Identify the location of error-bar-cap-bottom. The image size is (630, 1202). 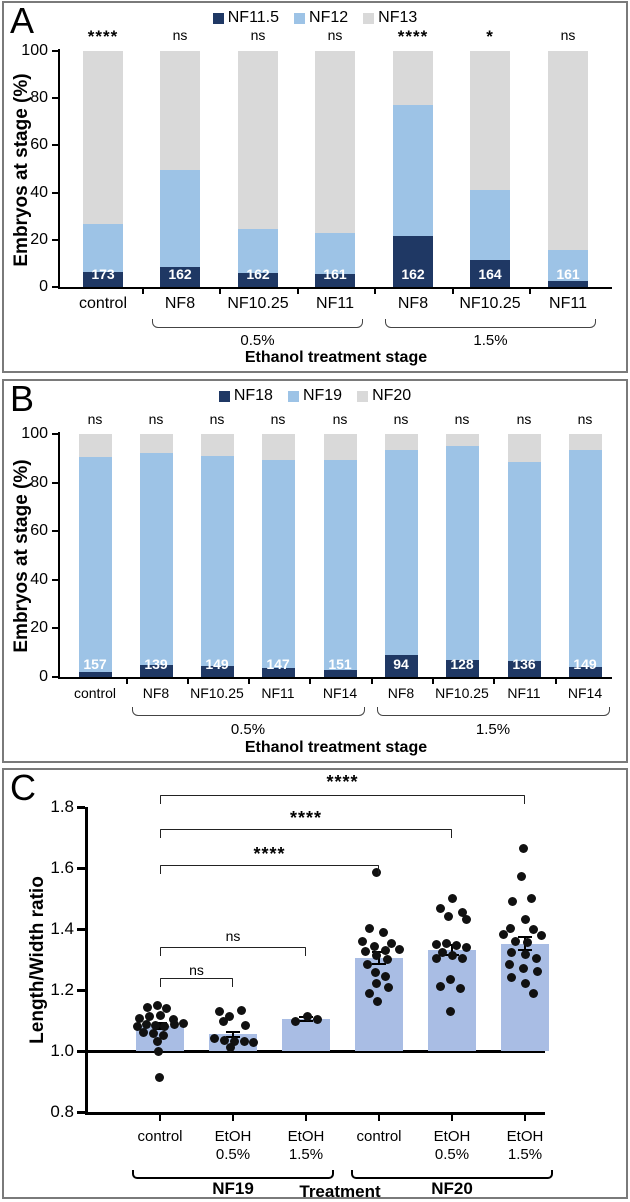
(525, 949).